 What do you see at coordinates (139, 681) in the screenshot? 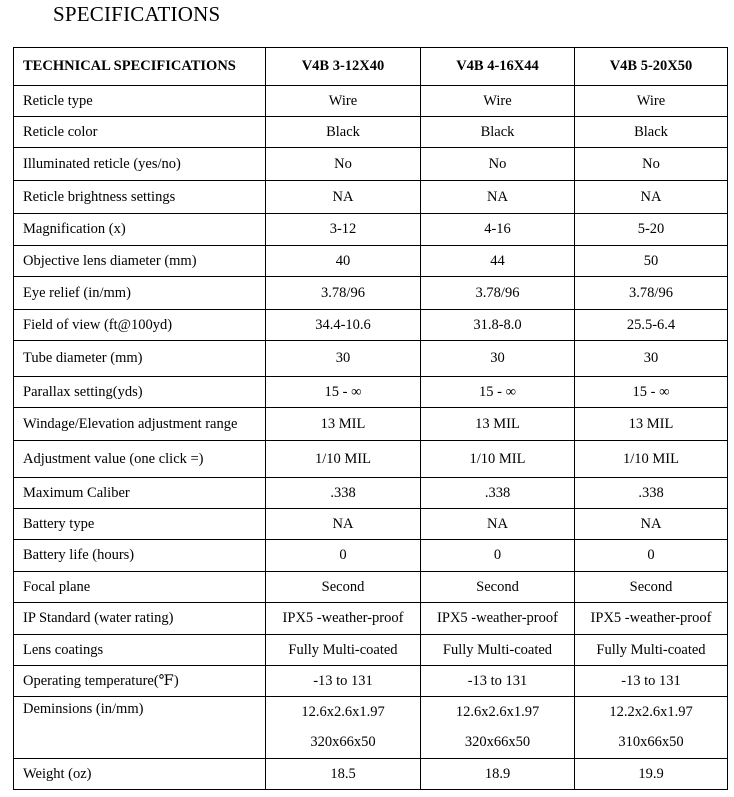
I see `row-label: Operating temperature(℉)` at bounding box center [139, 681].